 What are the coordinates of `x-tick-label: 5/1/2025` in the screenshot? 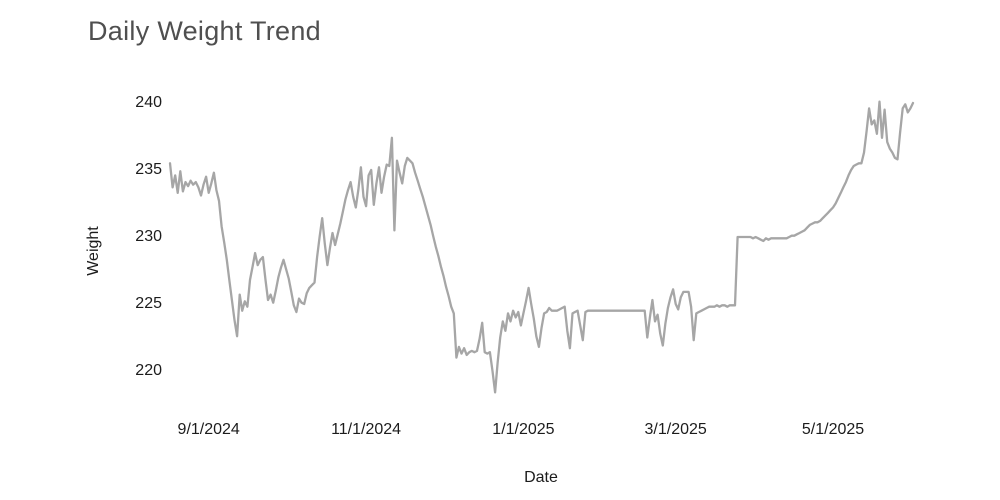 It's located at (833, 429).